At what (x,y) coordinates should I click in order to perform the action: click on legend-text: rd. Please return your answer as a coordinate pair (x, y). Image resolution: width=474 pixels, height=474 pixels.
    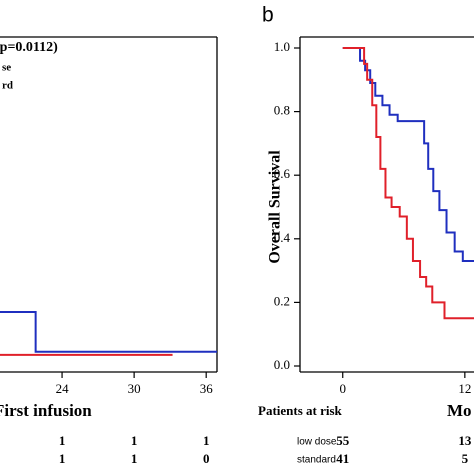
    Looking at the image, I should click on (7, 86).